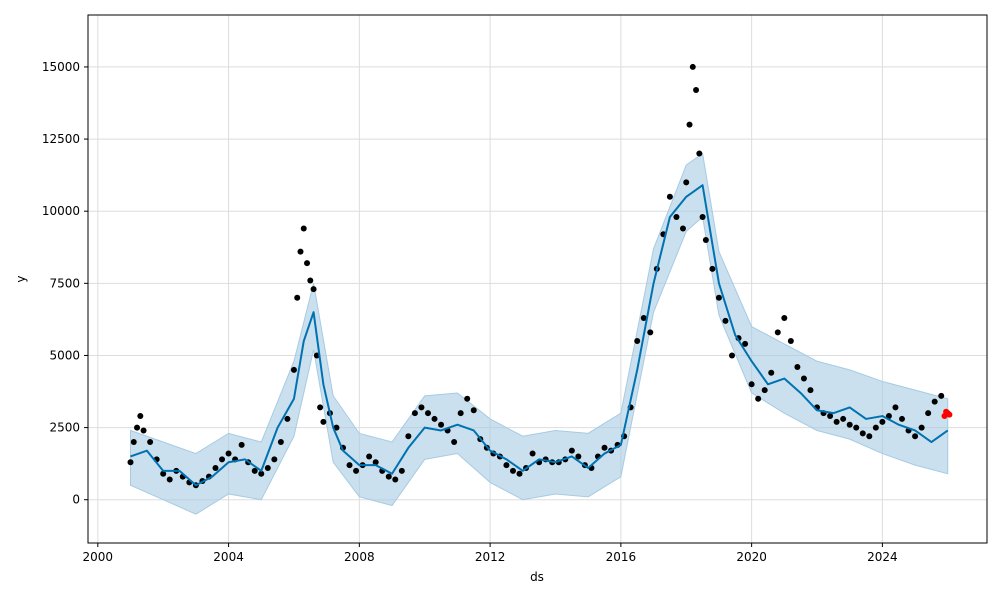 This screenshot has width=1000, height=600. Describe the element at coordinates (882, 557) in the screenshot. I see `x-tick-label: 2024` at that location.